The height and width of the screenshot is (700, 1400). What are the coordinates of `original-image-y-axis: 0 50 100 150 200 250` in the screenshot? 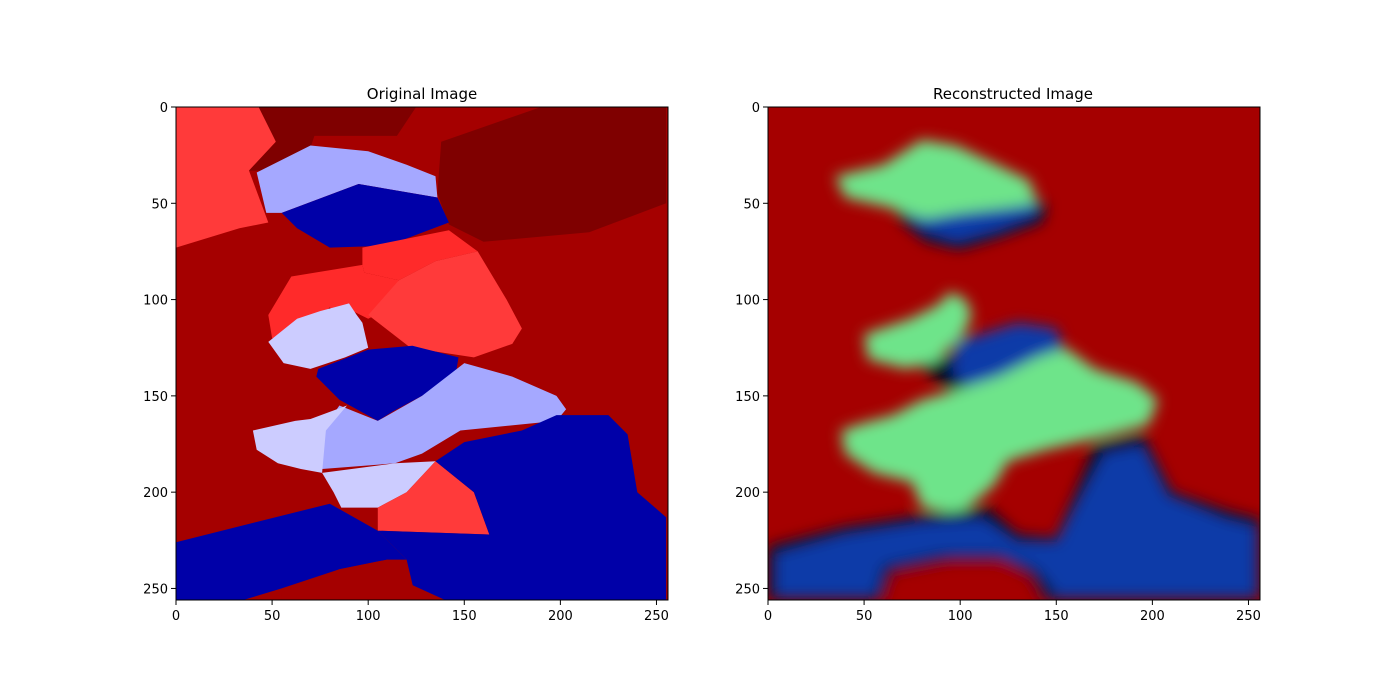 It's located at (159, 349).